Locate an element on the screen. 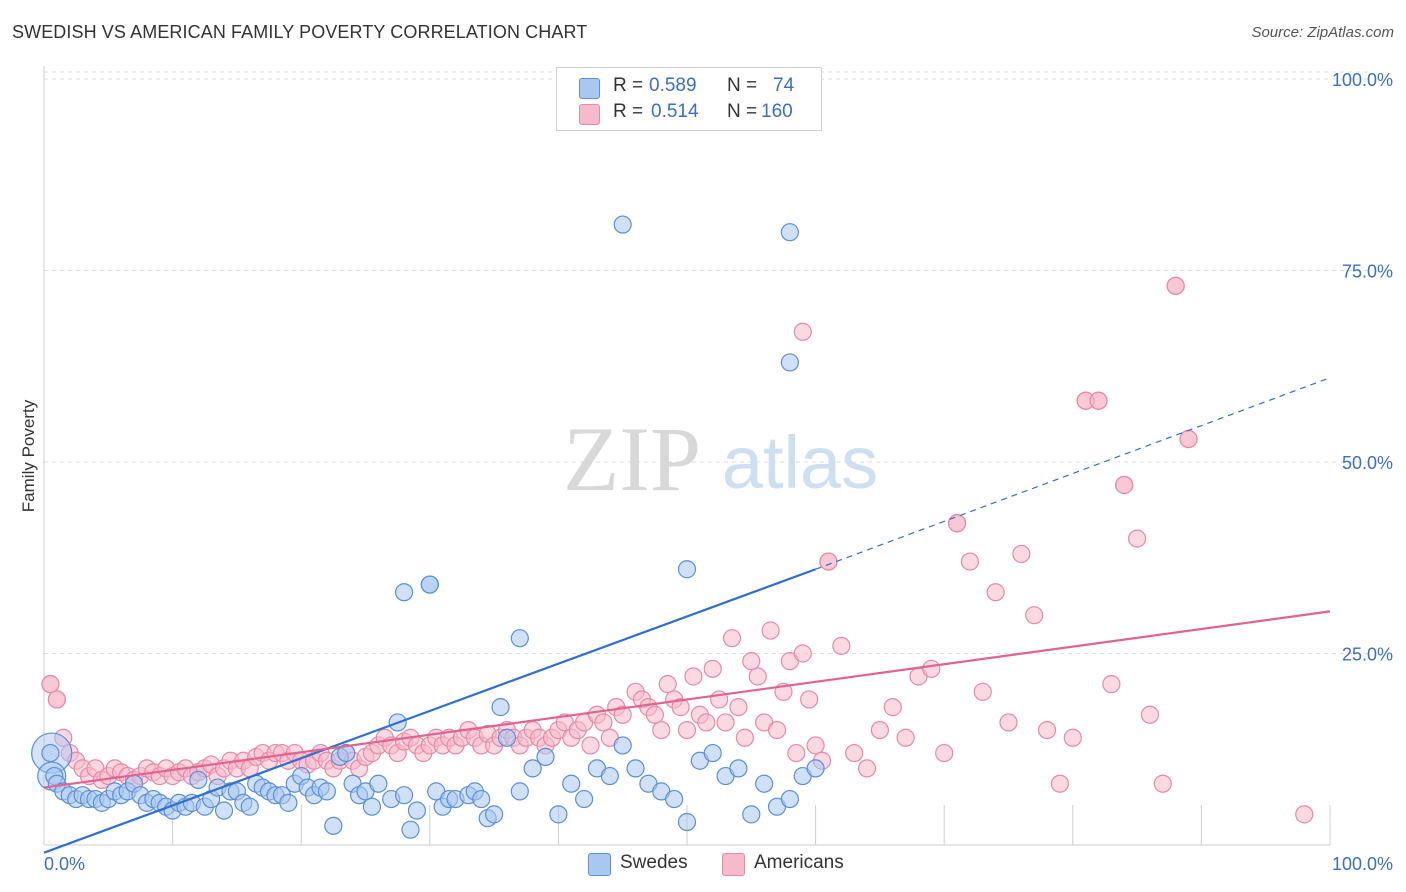 Image resolution: width=1406 pixels, height=892 pixels. americans-legend-label: Americans is located at coordinates (799, 862).